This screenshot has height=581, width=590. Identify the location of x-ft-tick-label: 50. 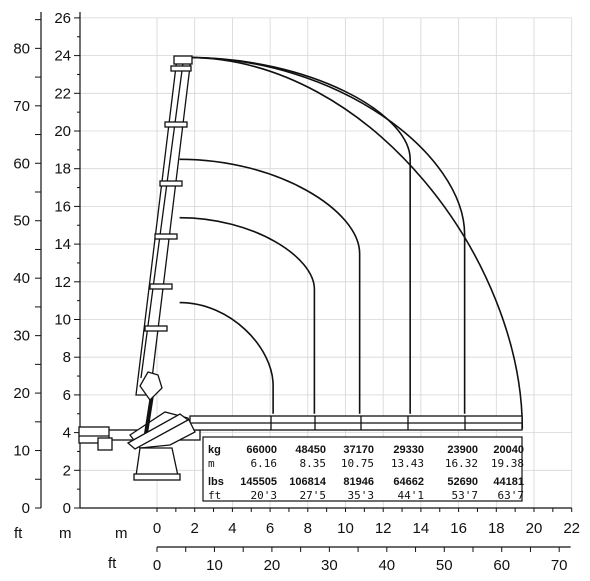
(444, 565).